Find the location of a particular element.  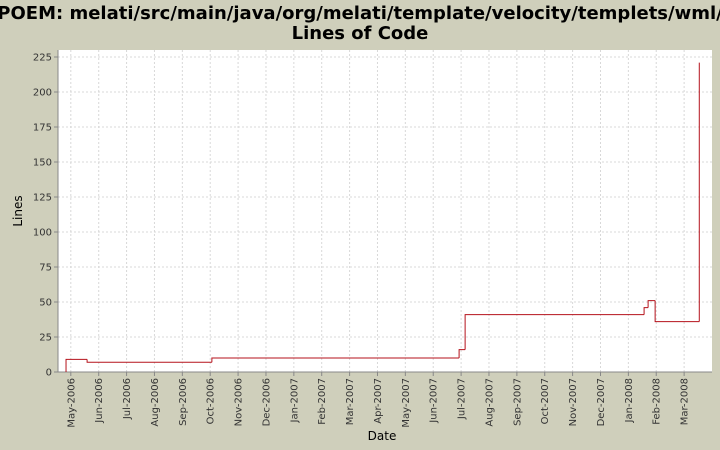

x-tick-label: Feb-2008 is located at coordinates (657, 401).